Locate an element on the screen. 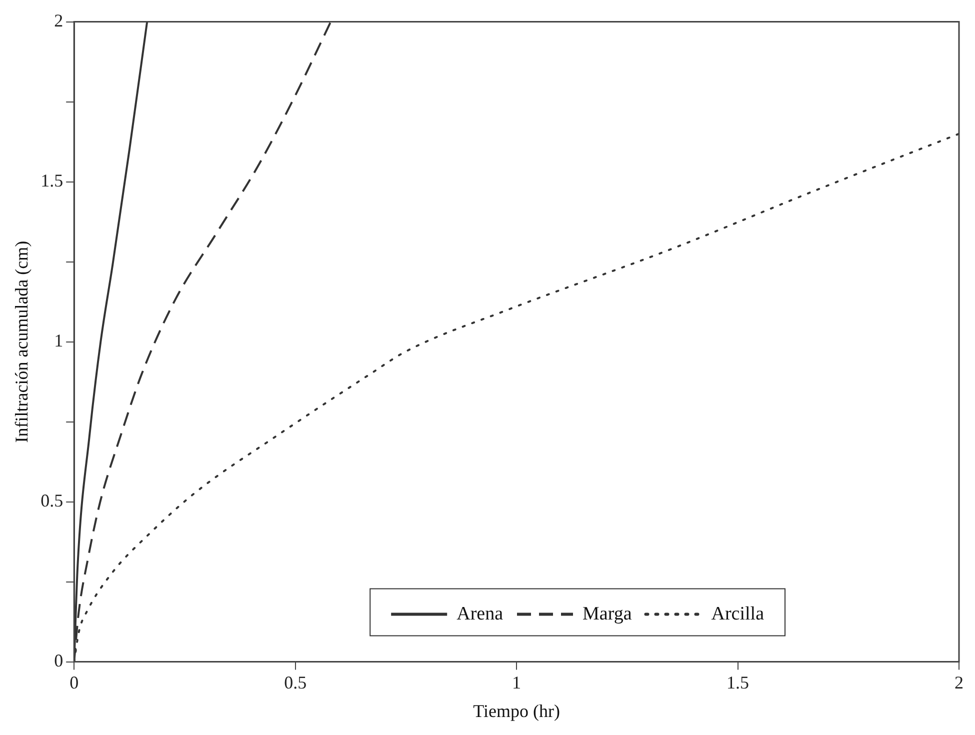  x-tick-label: 0 is located at coordinates (74, 682).